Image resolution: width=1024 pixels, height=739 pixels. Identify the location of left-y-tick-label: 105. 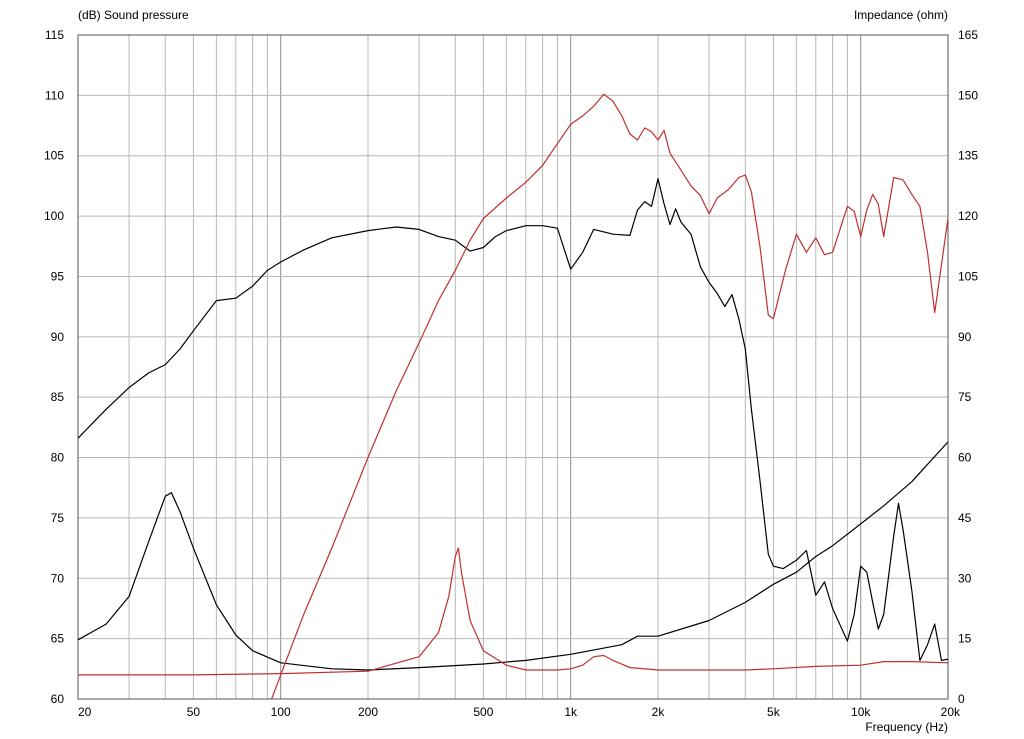
(54, 156).